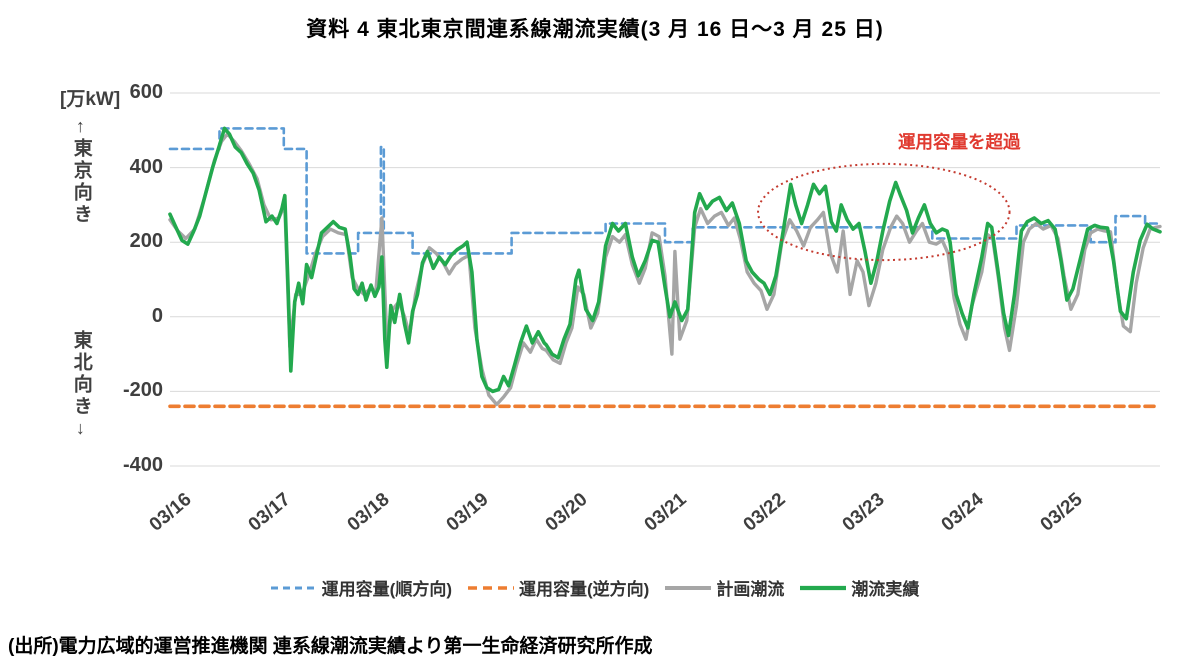 The image size is (1190, 664). What do you see at coordinates (750, 589) in the screenshot?
I see `legend-label: 計画潮流` at bounding box center [750, 589].